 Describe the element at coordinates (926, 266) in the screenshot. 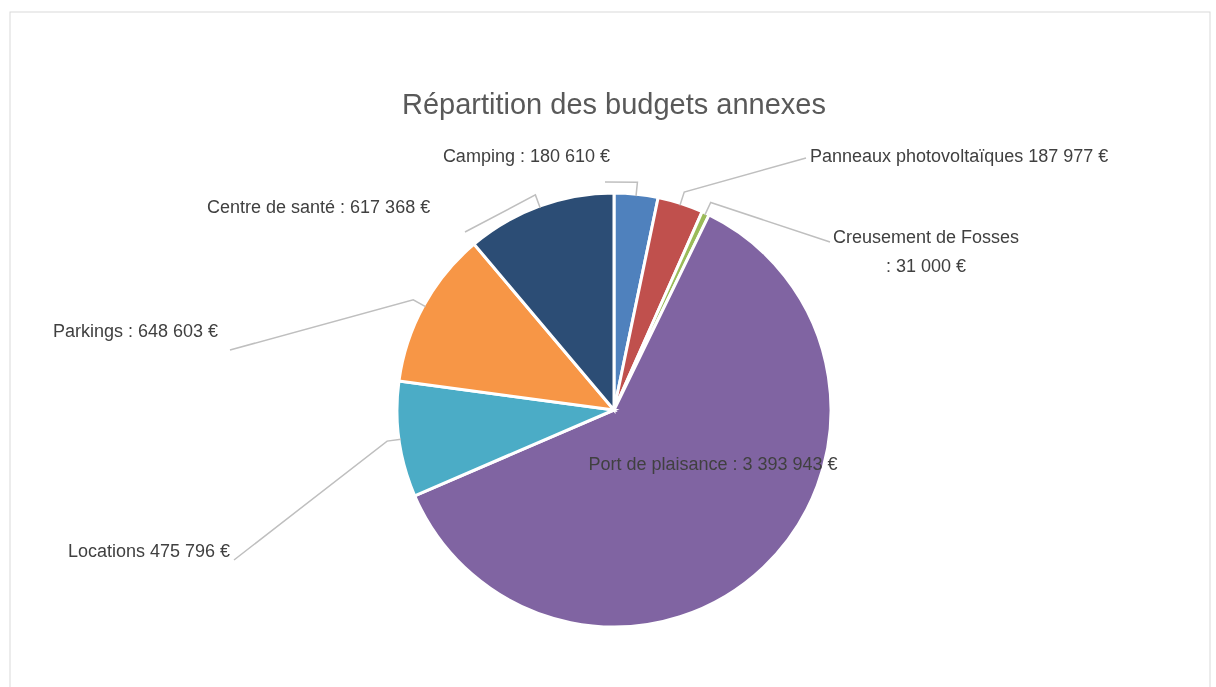

I see `data-label: : 31 000 €` at that location.